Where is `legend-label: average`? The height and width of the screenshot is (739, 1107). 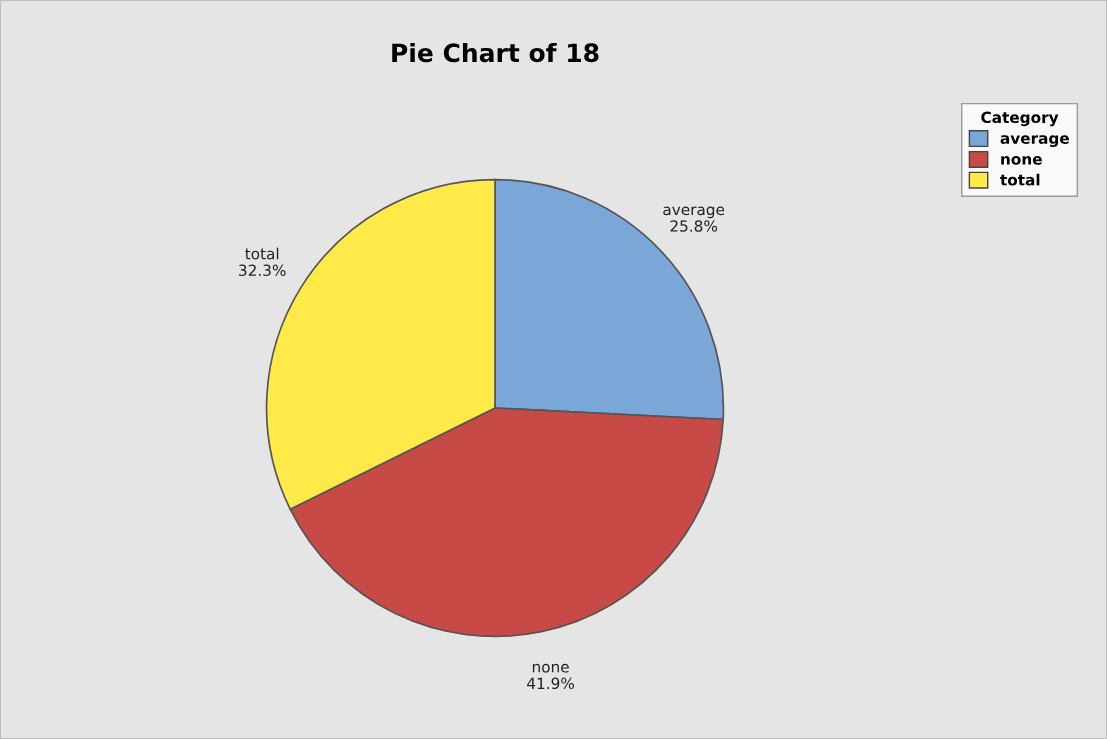 legend-label: average is located at coordinates (1034, 141).